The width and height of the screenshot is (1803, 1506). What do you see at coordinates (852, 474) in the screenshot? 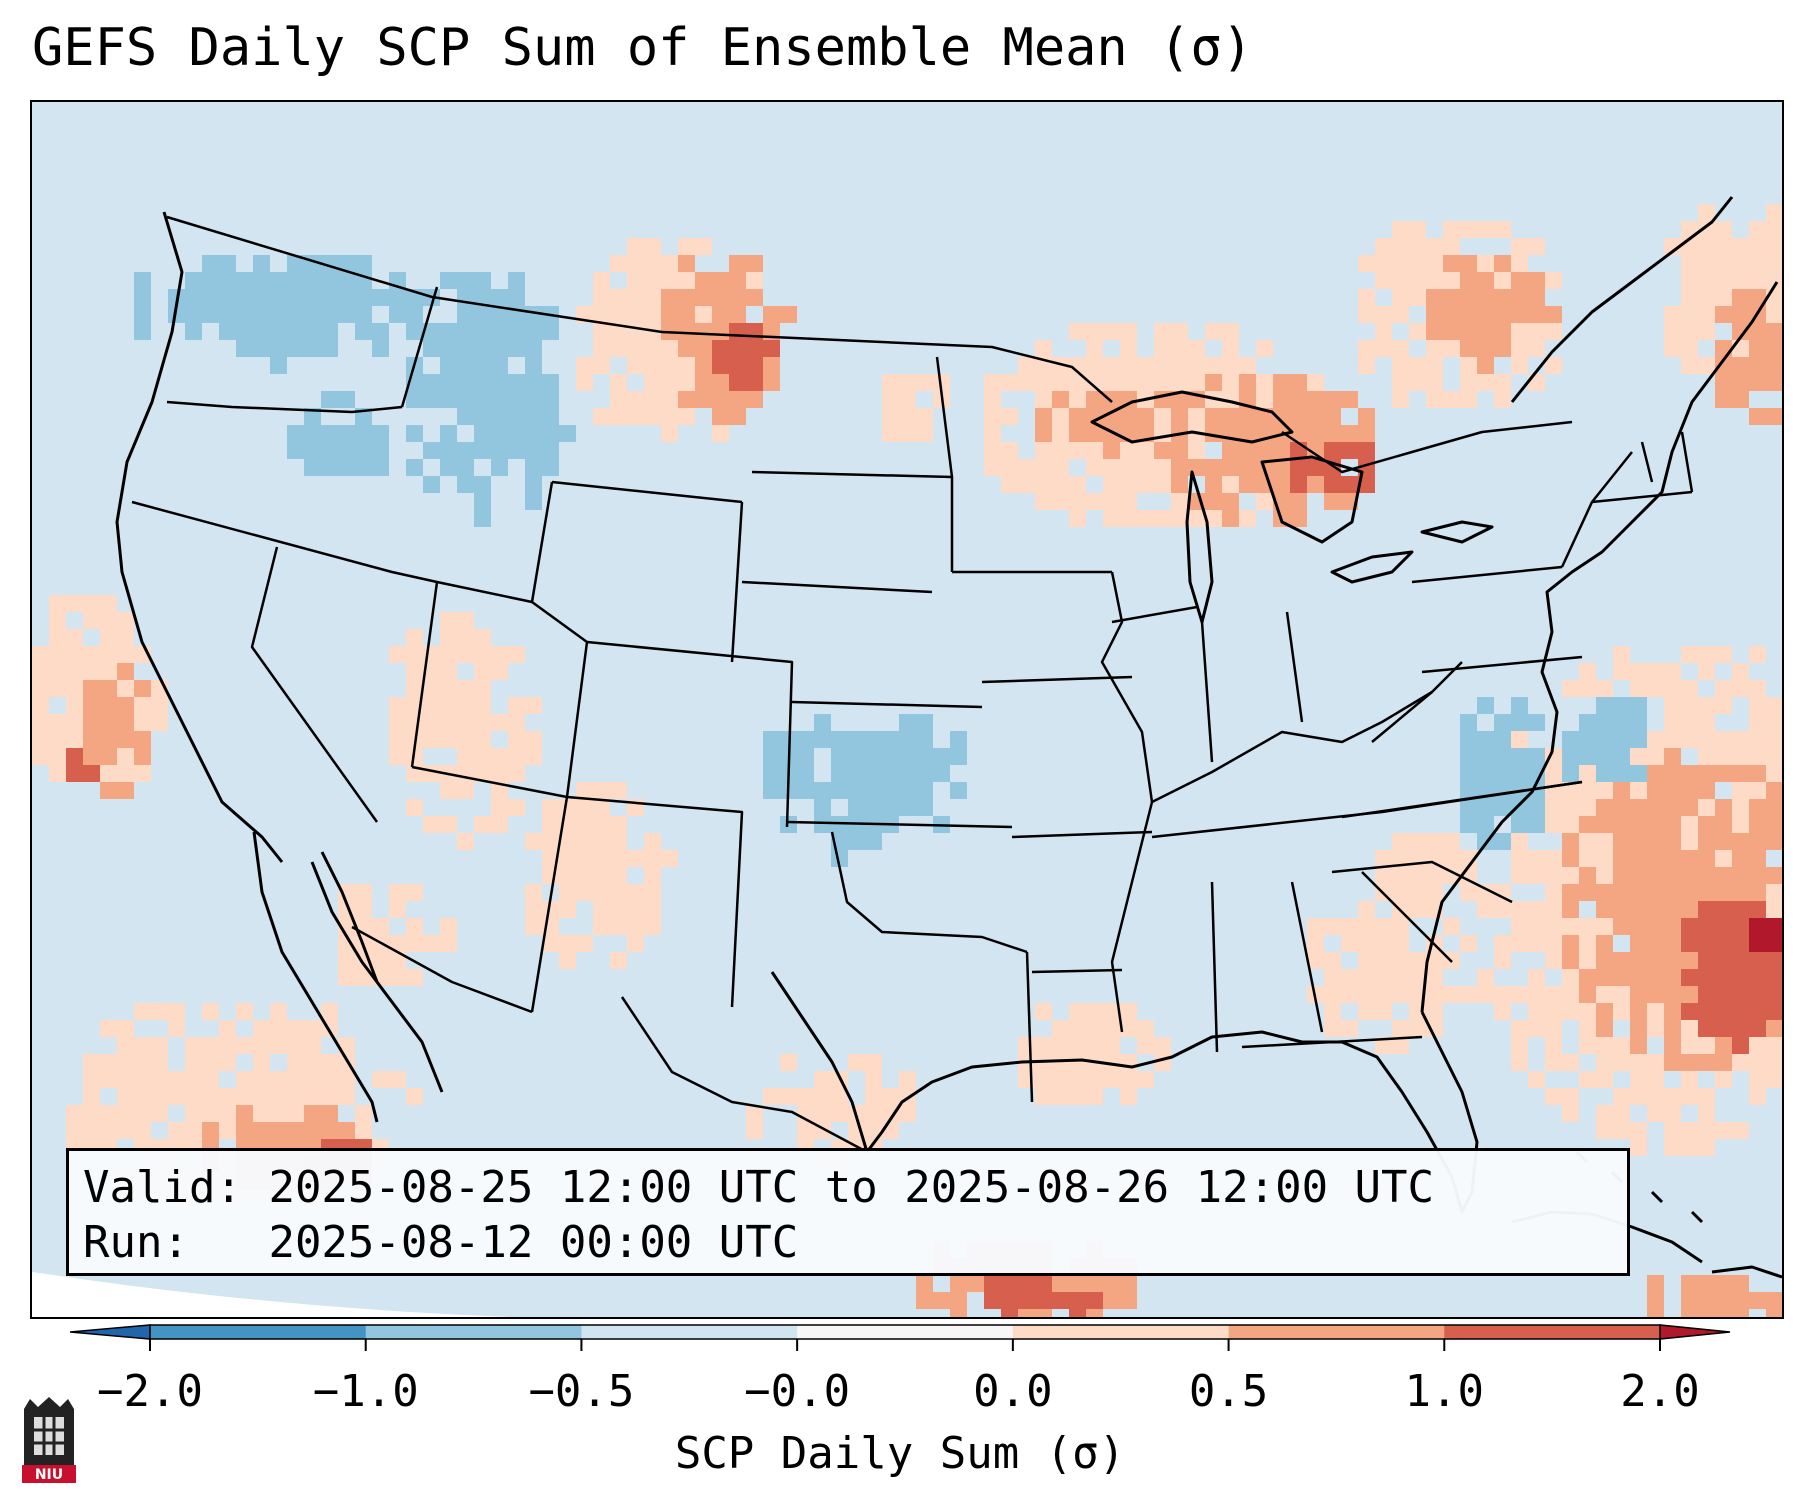
I see `nd-sd-border` at bounding box center [852, 474].